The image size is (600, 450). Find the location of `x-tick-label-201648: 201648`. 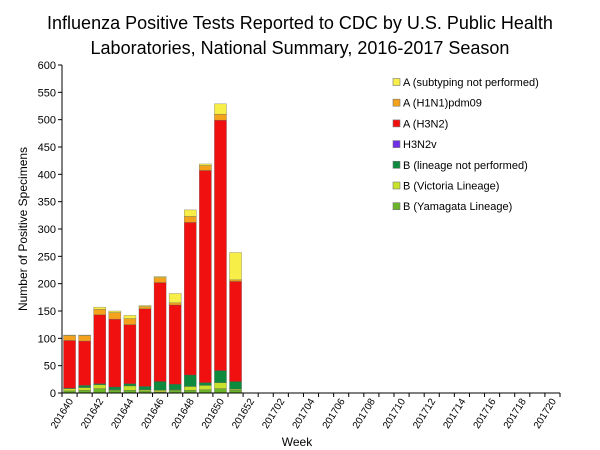

x-tick-label-201648: 201648 is located at coordinates (183, 413).